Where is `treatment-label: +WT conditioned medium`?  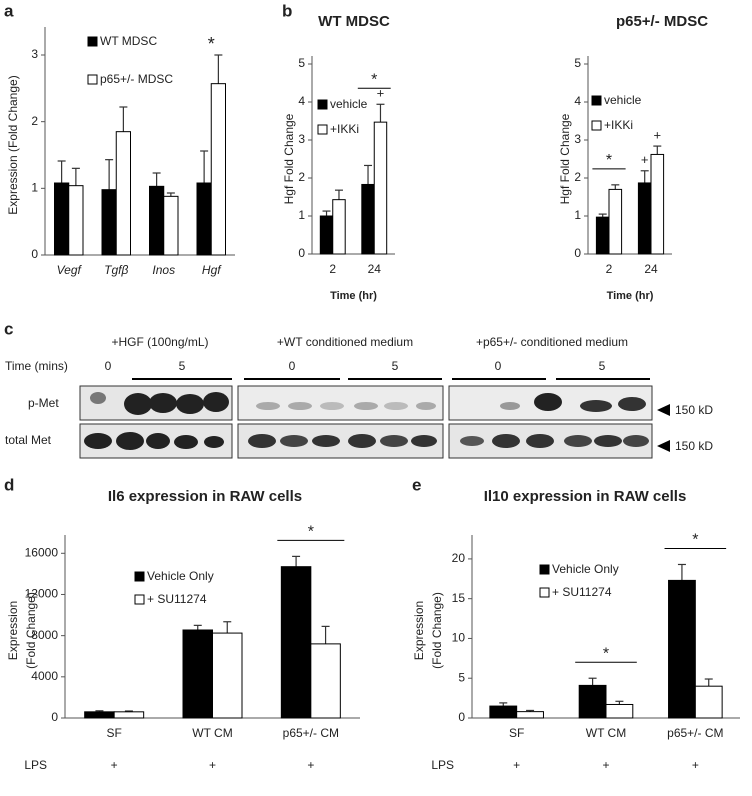
treatment-label: +WT conditioned medium is located at coordinates (345, 342).